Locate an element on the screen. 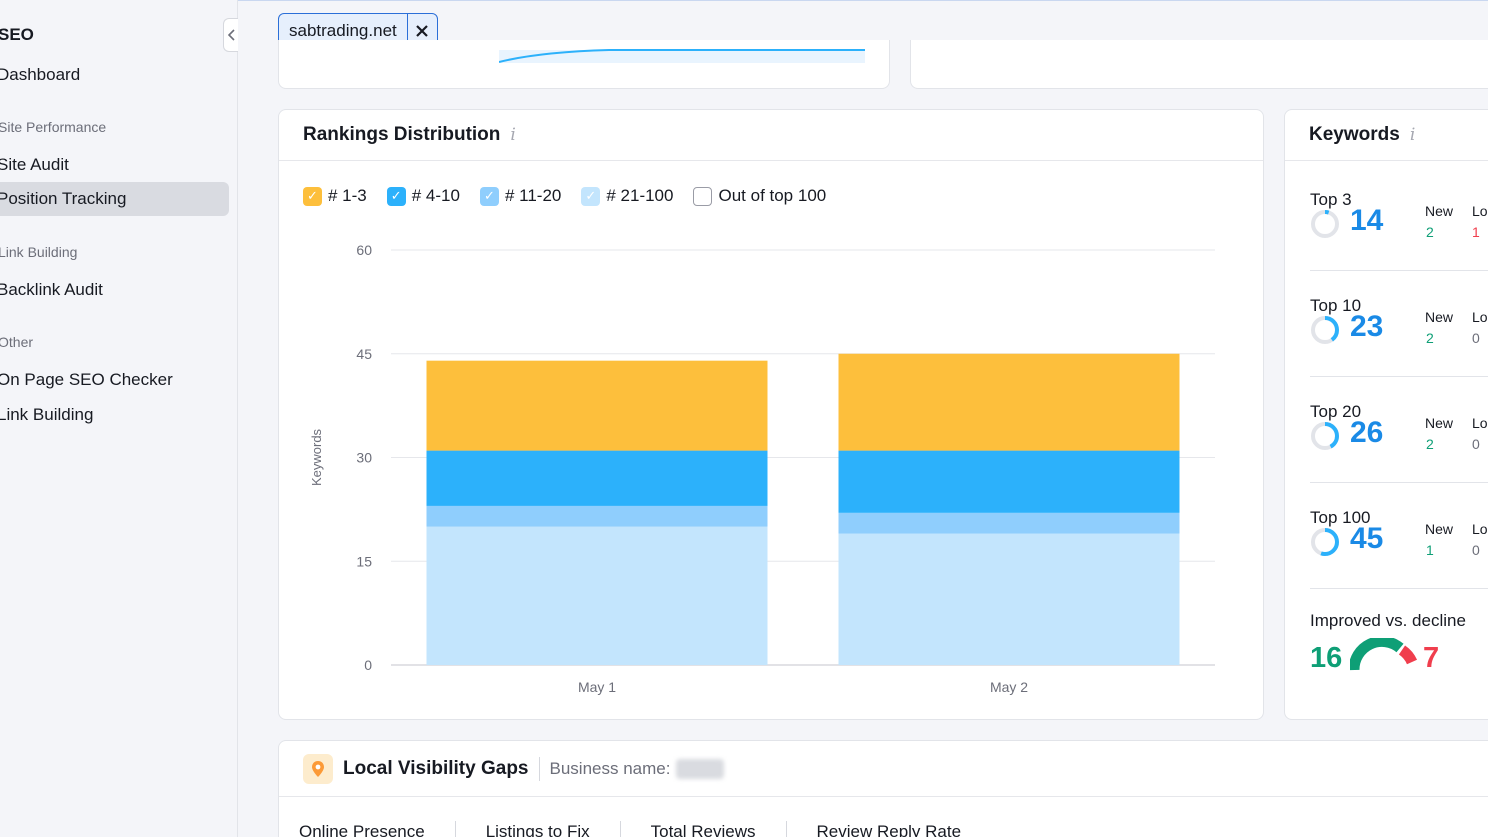 The height and width of the screenshot is (837, 1488). sidebar-collapse-button is located at coordinates (231, 35).